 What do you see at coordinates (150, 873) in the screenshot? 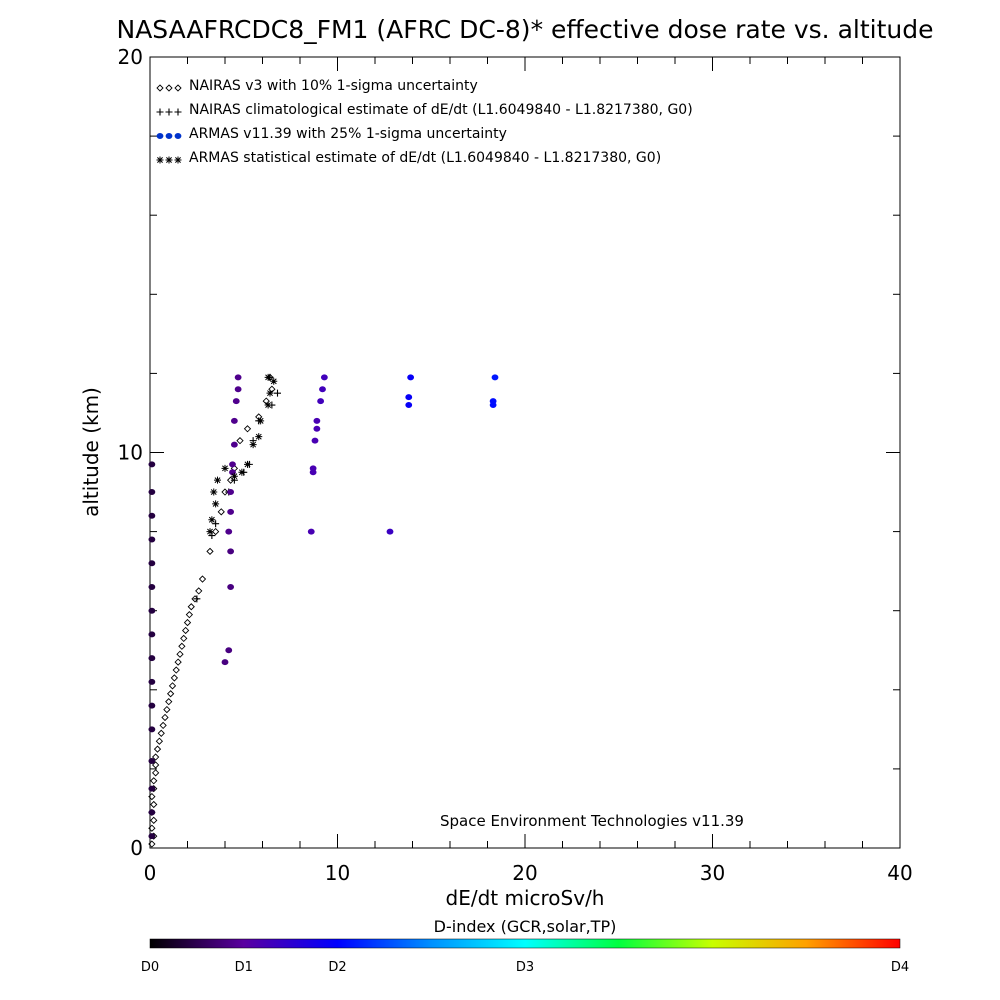
I see `x-tick-label: 0` at bounding box center [150, 873].